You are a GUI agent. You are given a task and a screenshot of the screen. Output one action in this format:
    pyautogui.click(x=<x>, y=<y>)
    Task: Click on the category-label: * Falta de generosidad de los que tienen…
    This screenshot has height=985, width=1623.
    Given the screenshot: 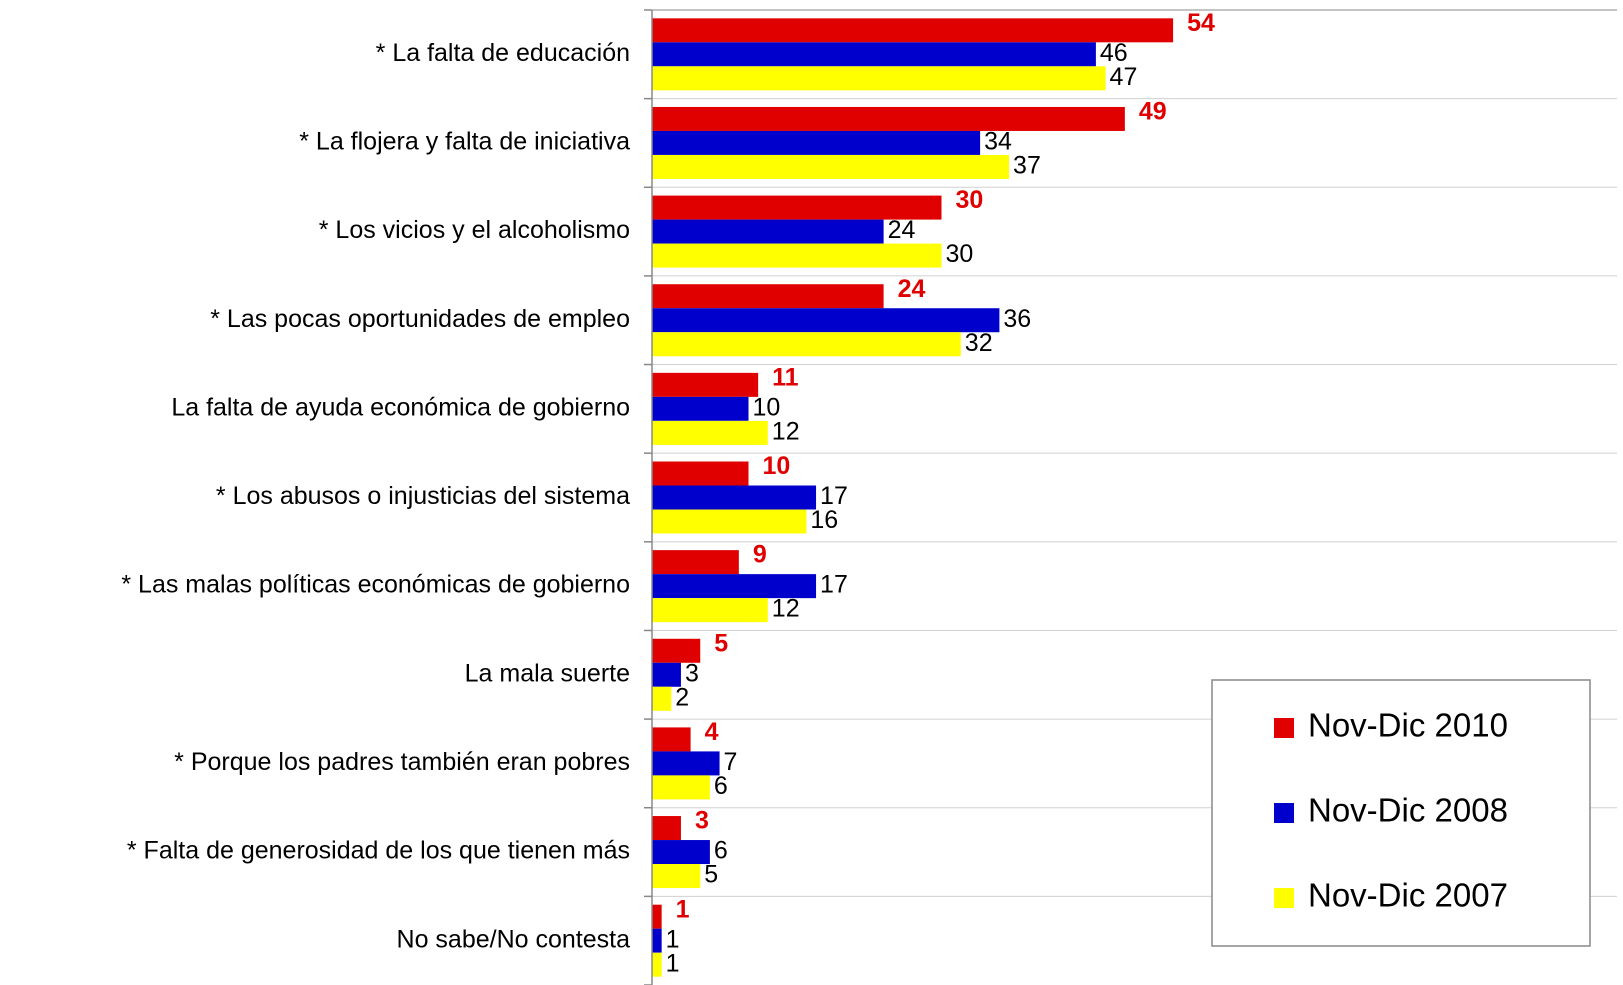 What is the action you would take?
    pyautogui.click(x=378, y=851)
    